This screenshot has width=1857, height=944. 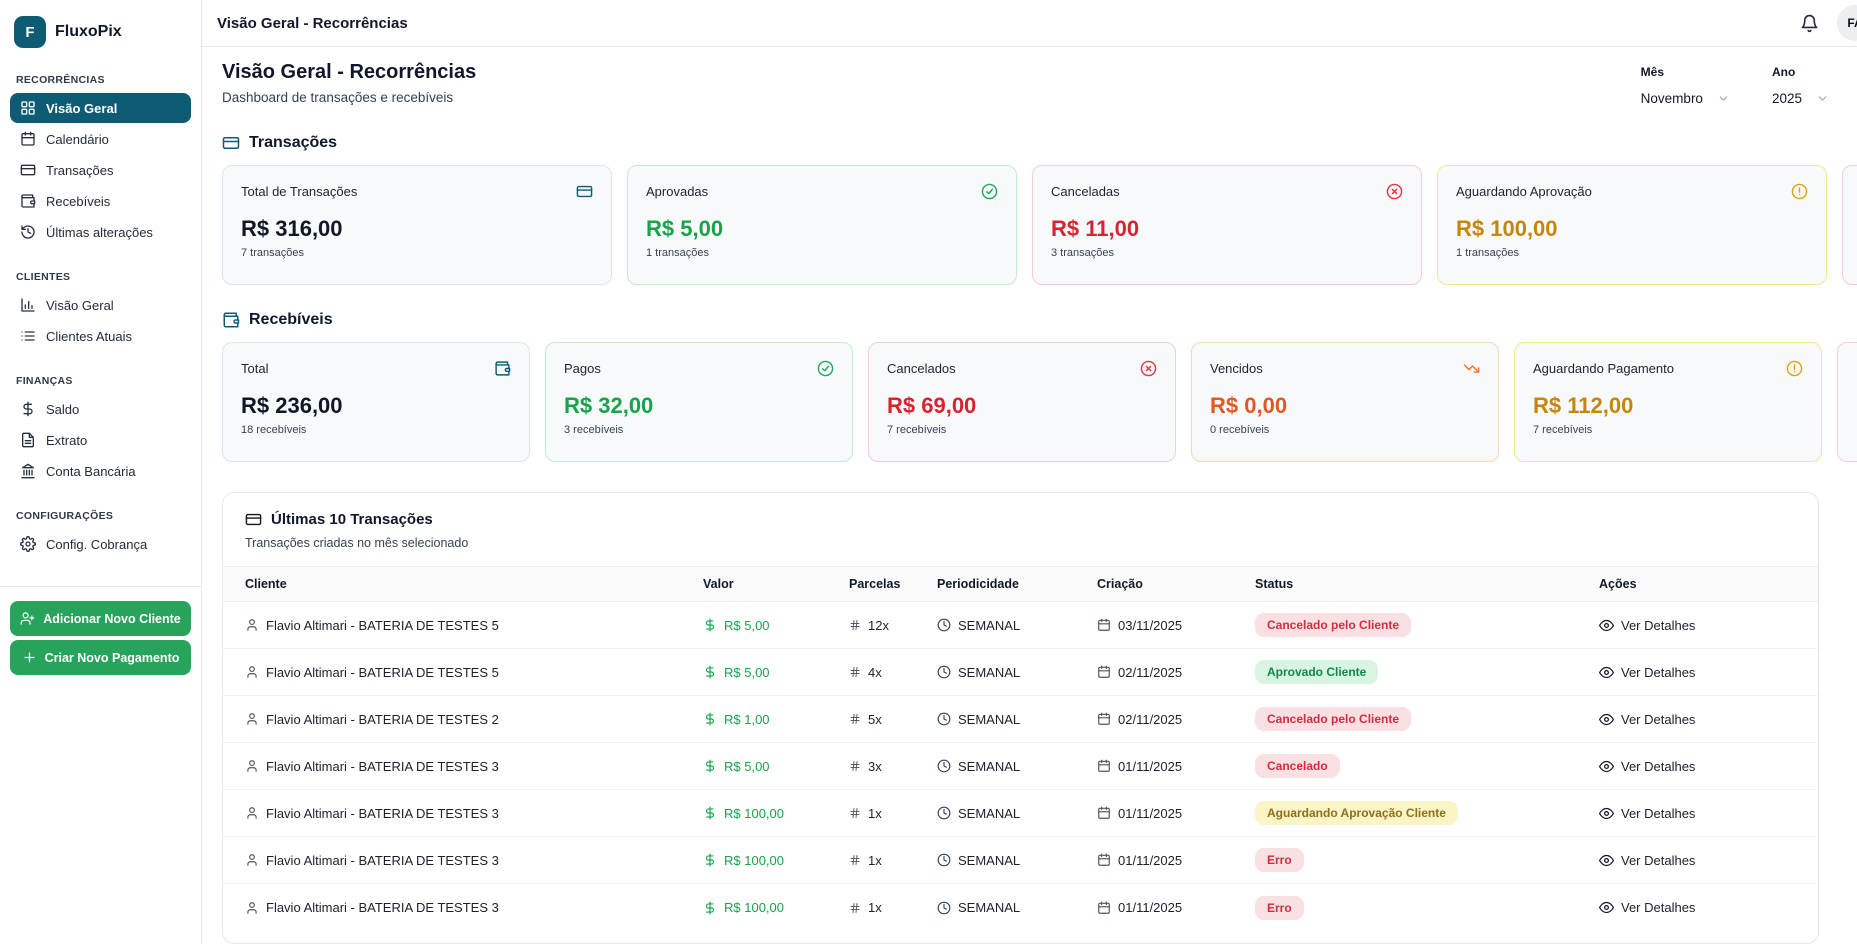 I want to click on table-subtitle: Transações criadas no mês selecionado, so click(x=357, y=543).